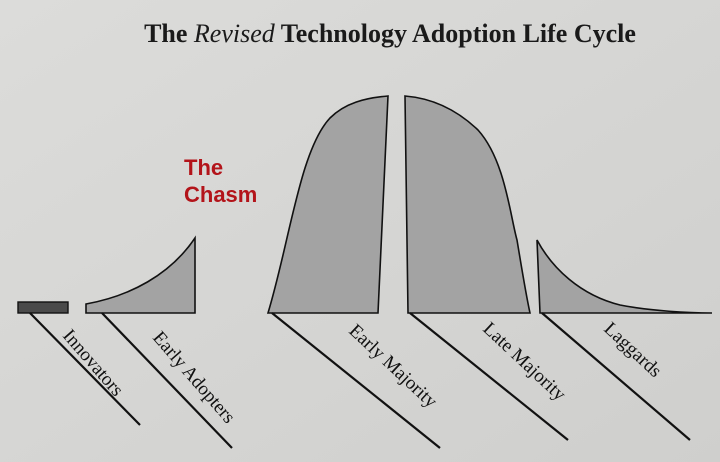  I want to click on chasm-label-line: Chasm, so click(220, 194).